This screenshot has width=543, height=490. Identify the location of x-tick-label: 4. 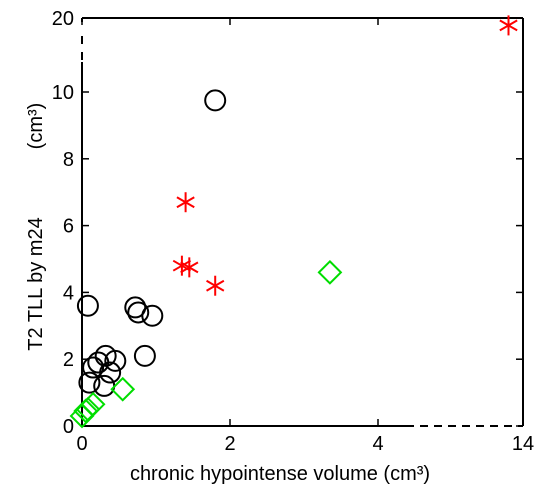
(377, 444).